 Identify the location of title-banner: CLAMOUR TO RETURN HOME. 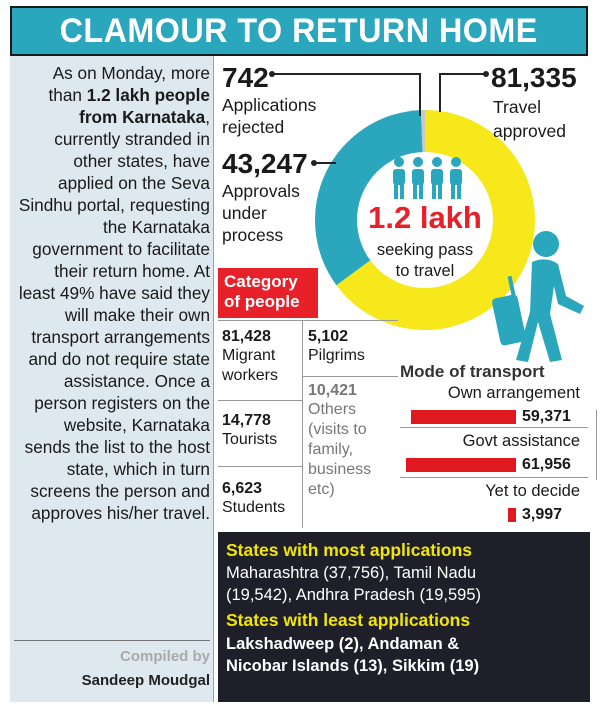
(299, 31).